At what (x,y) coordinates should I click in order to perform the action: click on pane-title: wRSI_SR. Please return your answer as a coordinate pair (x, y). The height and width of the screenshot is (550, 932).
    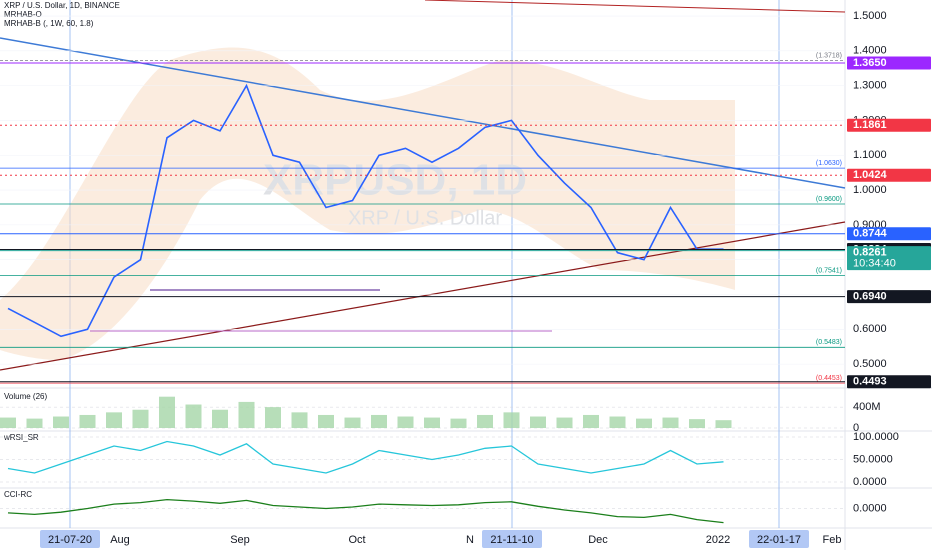
    Looking at the image, I should click on (21, 437).